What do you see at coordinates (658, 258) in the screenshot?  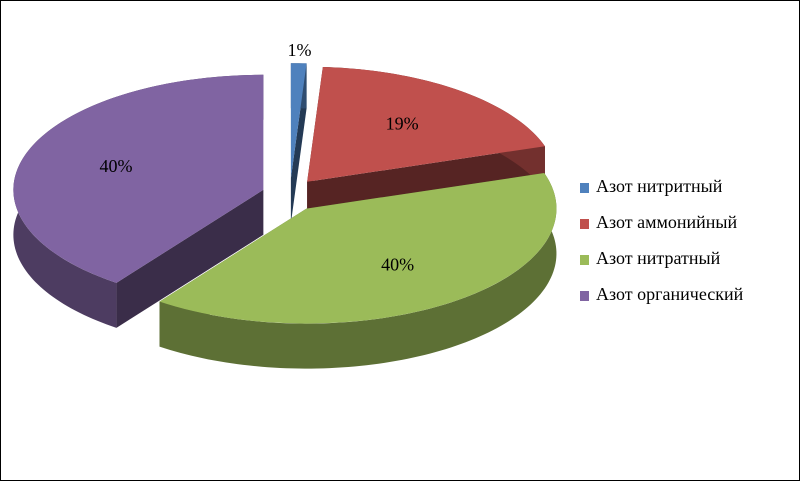 I see `legend-label: Азот нитратный` at bounding box center [658, 258].